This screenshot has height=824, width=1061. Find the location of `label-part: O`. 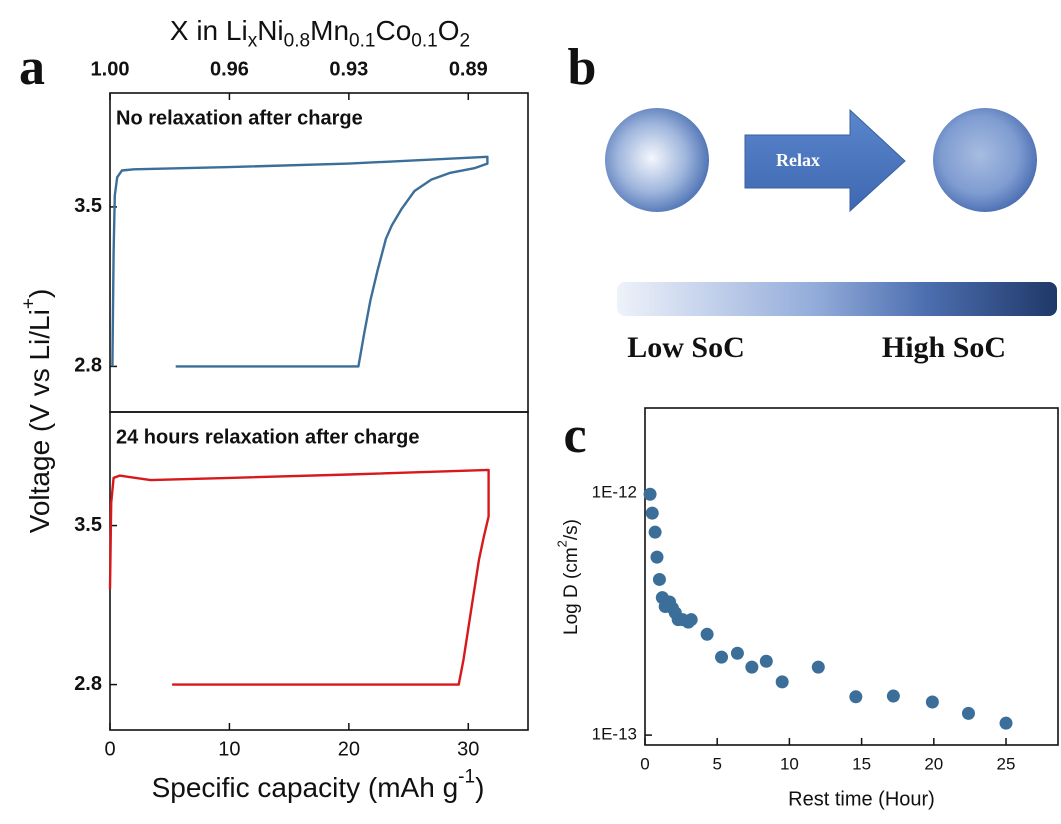

label-part: O is located at coordinates (449, 30).